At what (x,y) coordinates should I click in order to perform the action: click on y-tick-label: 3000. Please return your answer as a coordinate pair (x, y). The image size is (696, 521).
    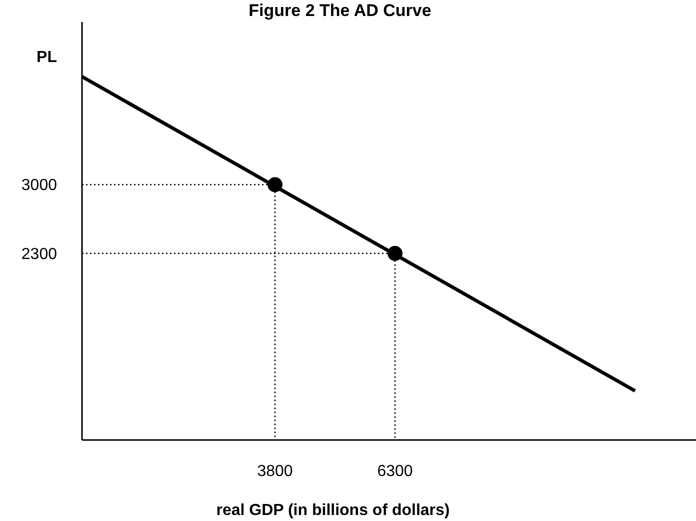
    Looking at the image, I should click on (39, 185).